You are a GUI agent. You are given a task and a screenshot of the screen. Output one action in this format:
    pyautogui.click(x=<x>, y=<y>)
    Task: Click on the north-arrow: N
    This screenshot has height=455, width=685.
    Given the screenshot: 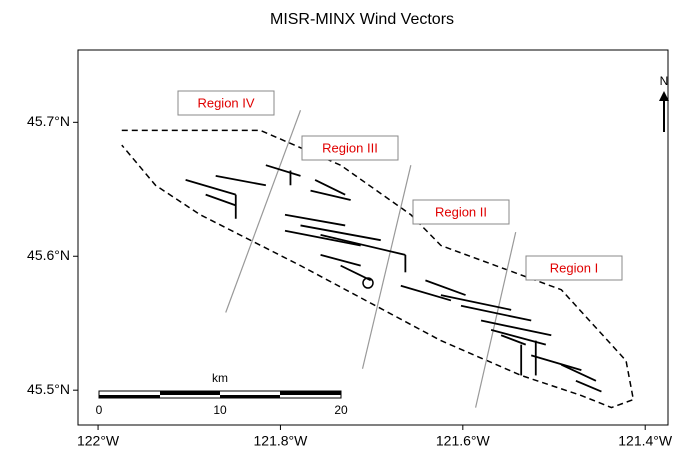 What is the action you would take?
    pyautogui.click(x=664, y=103)
    